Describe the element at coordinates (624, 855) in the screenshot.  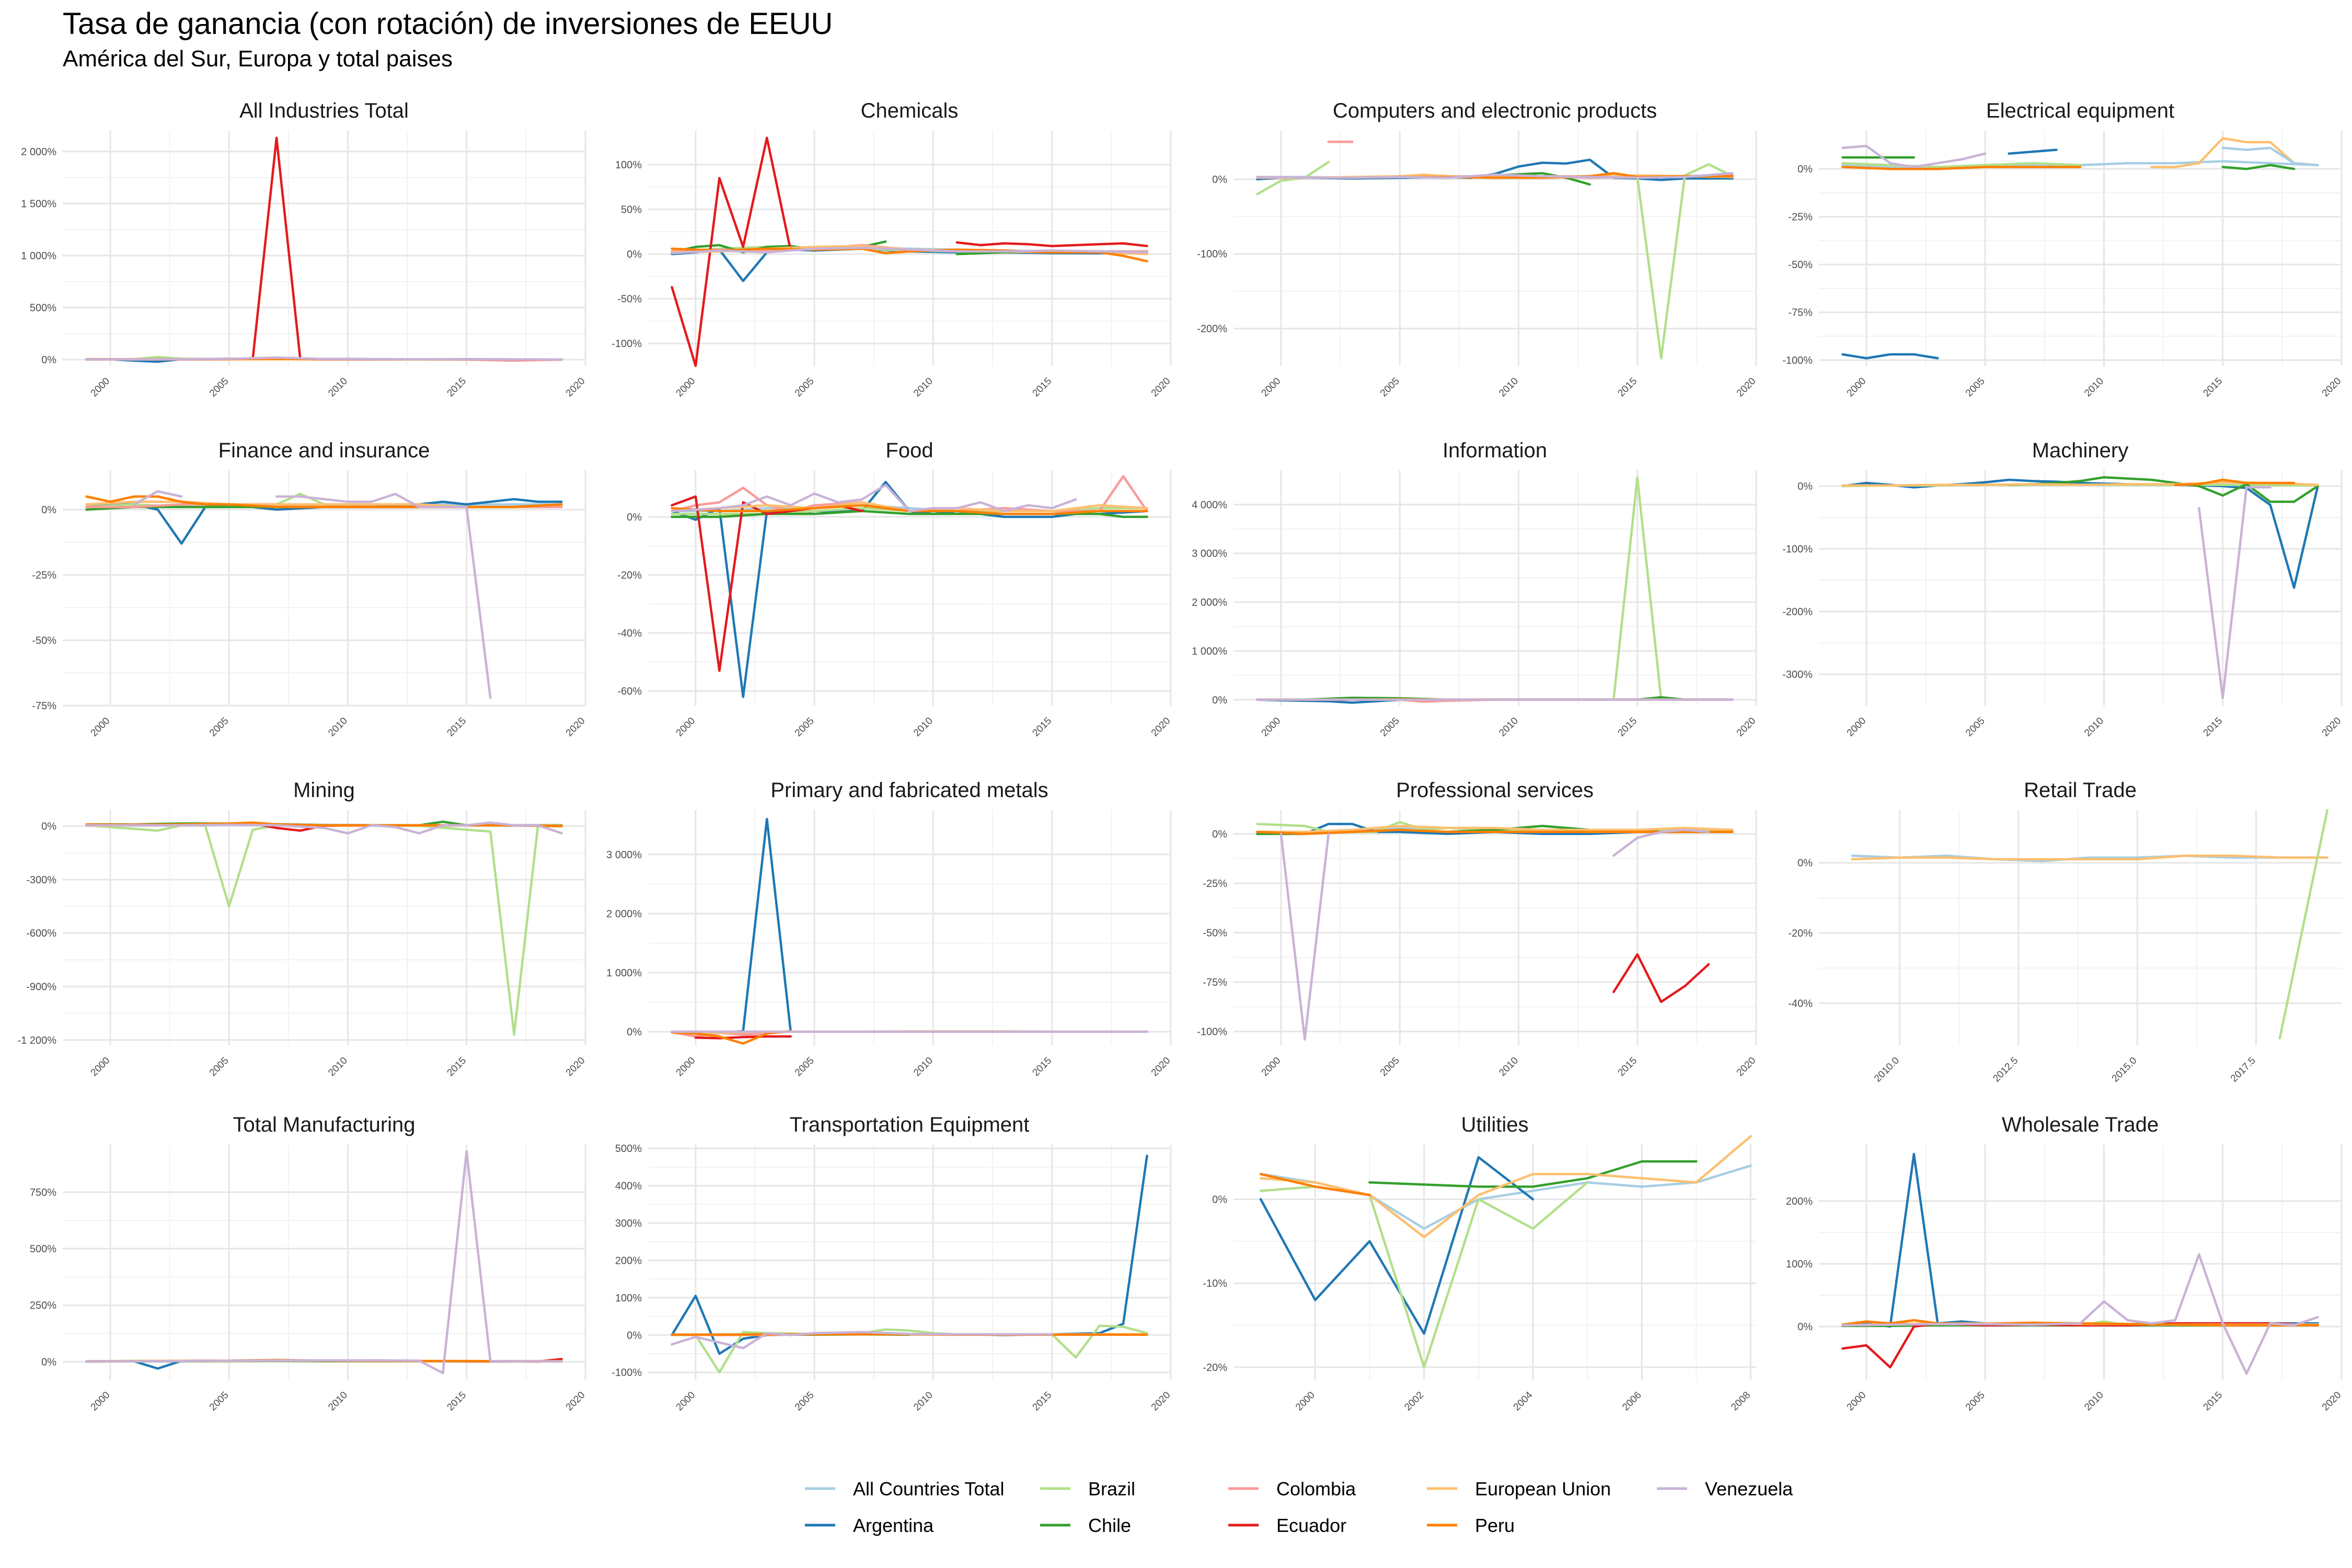
I see `y-tick-label: 3 000%` at that location.